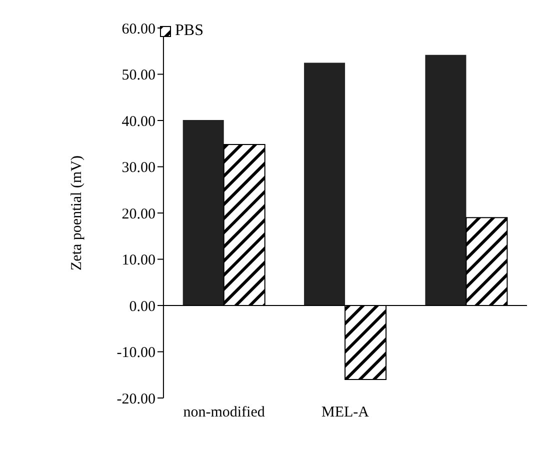 This screenshot has height=456, width=545. Describe the element at coordinates (76, 213) in the screenshot. I see `y-axis-title: Zeta poential (mV)` at that location.